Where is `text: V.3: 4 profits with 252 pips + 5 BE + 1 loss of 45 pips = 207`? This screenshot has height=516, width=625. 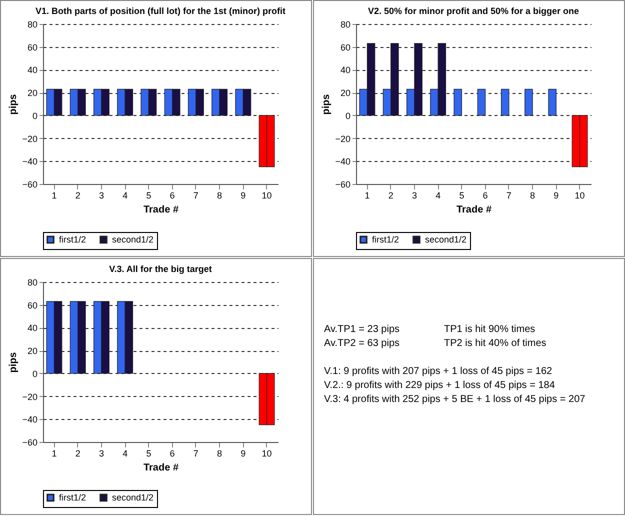
text: V.3: 4 profits with 252 pips + 5 BE + 1 loss of 45 pips = 207 is located at coordinates (455, 399).